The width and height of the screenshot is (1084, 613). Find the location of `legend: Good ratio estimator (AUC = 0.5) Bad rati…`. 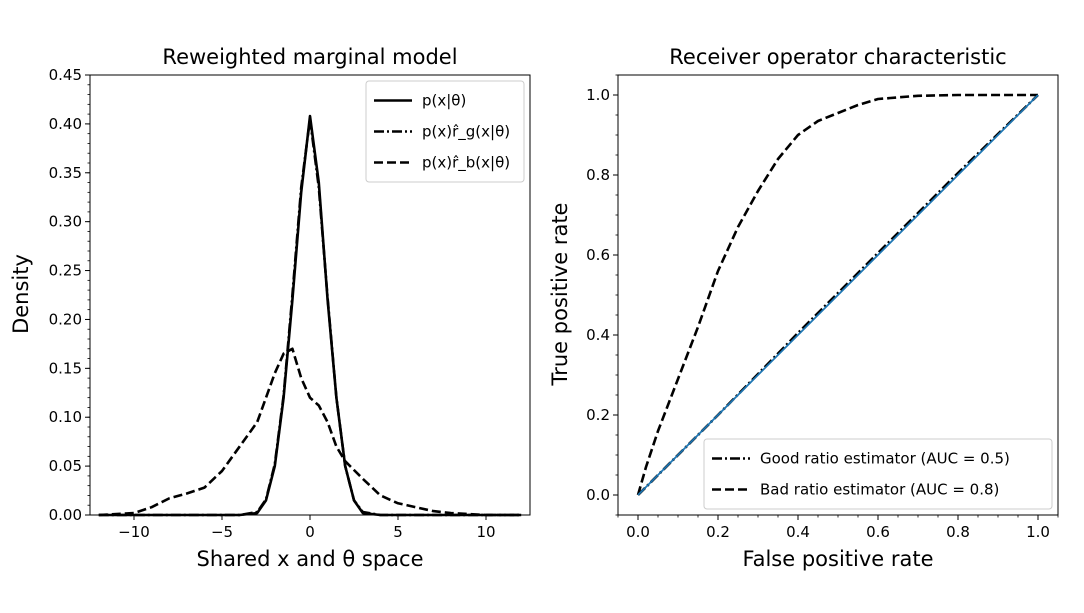

legend: Good ratio estimator (AUC = 0.5) Bad rati… is located at coordinates (878, 474).